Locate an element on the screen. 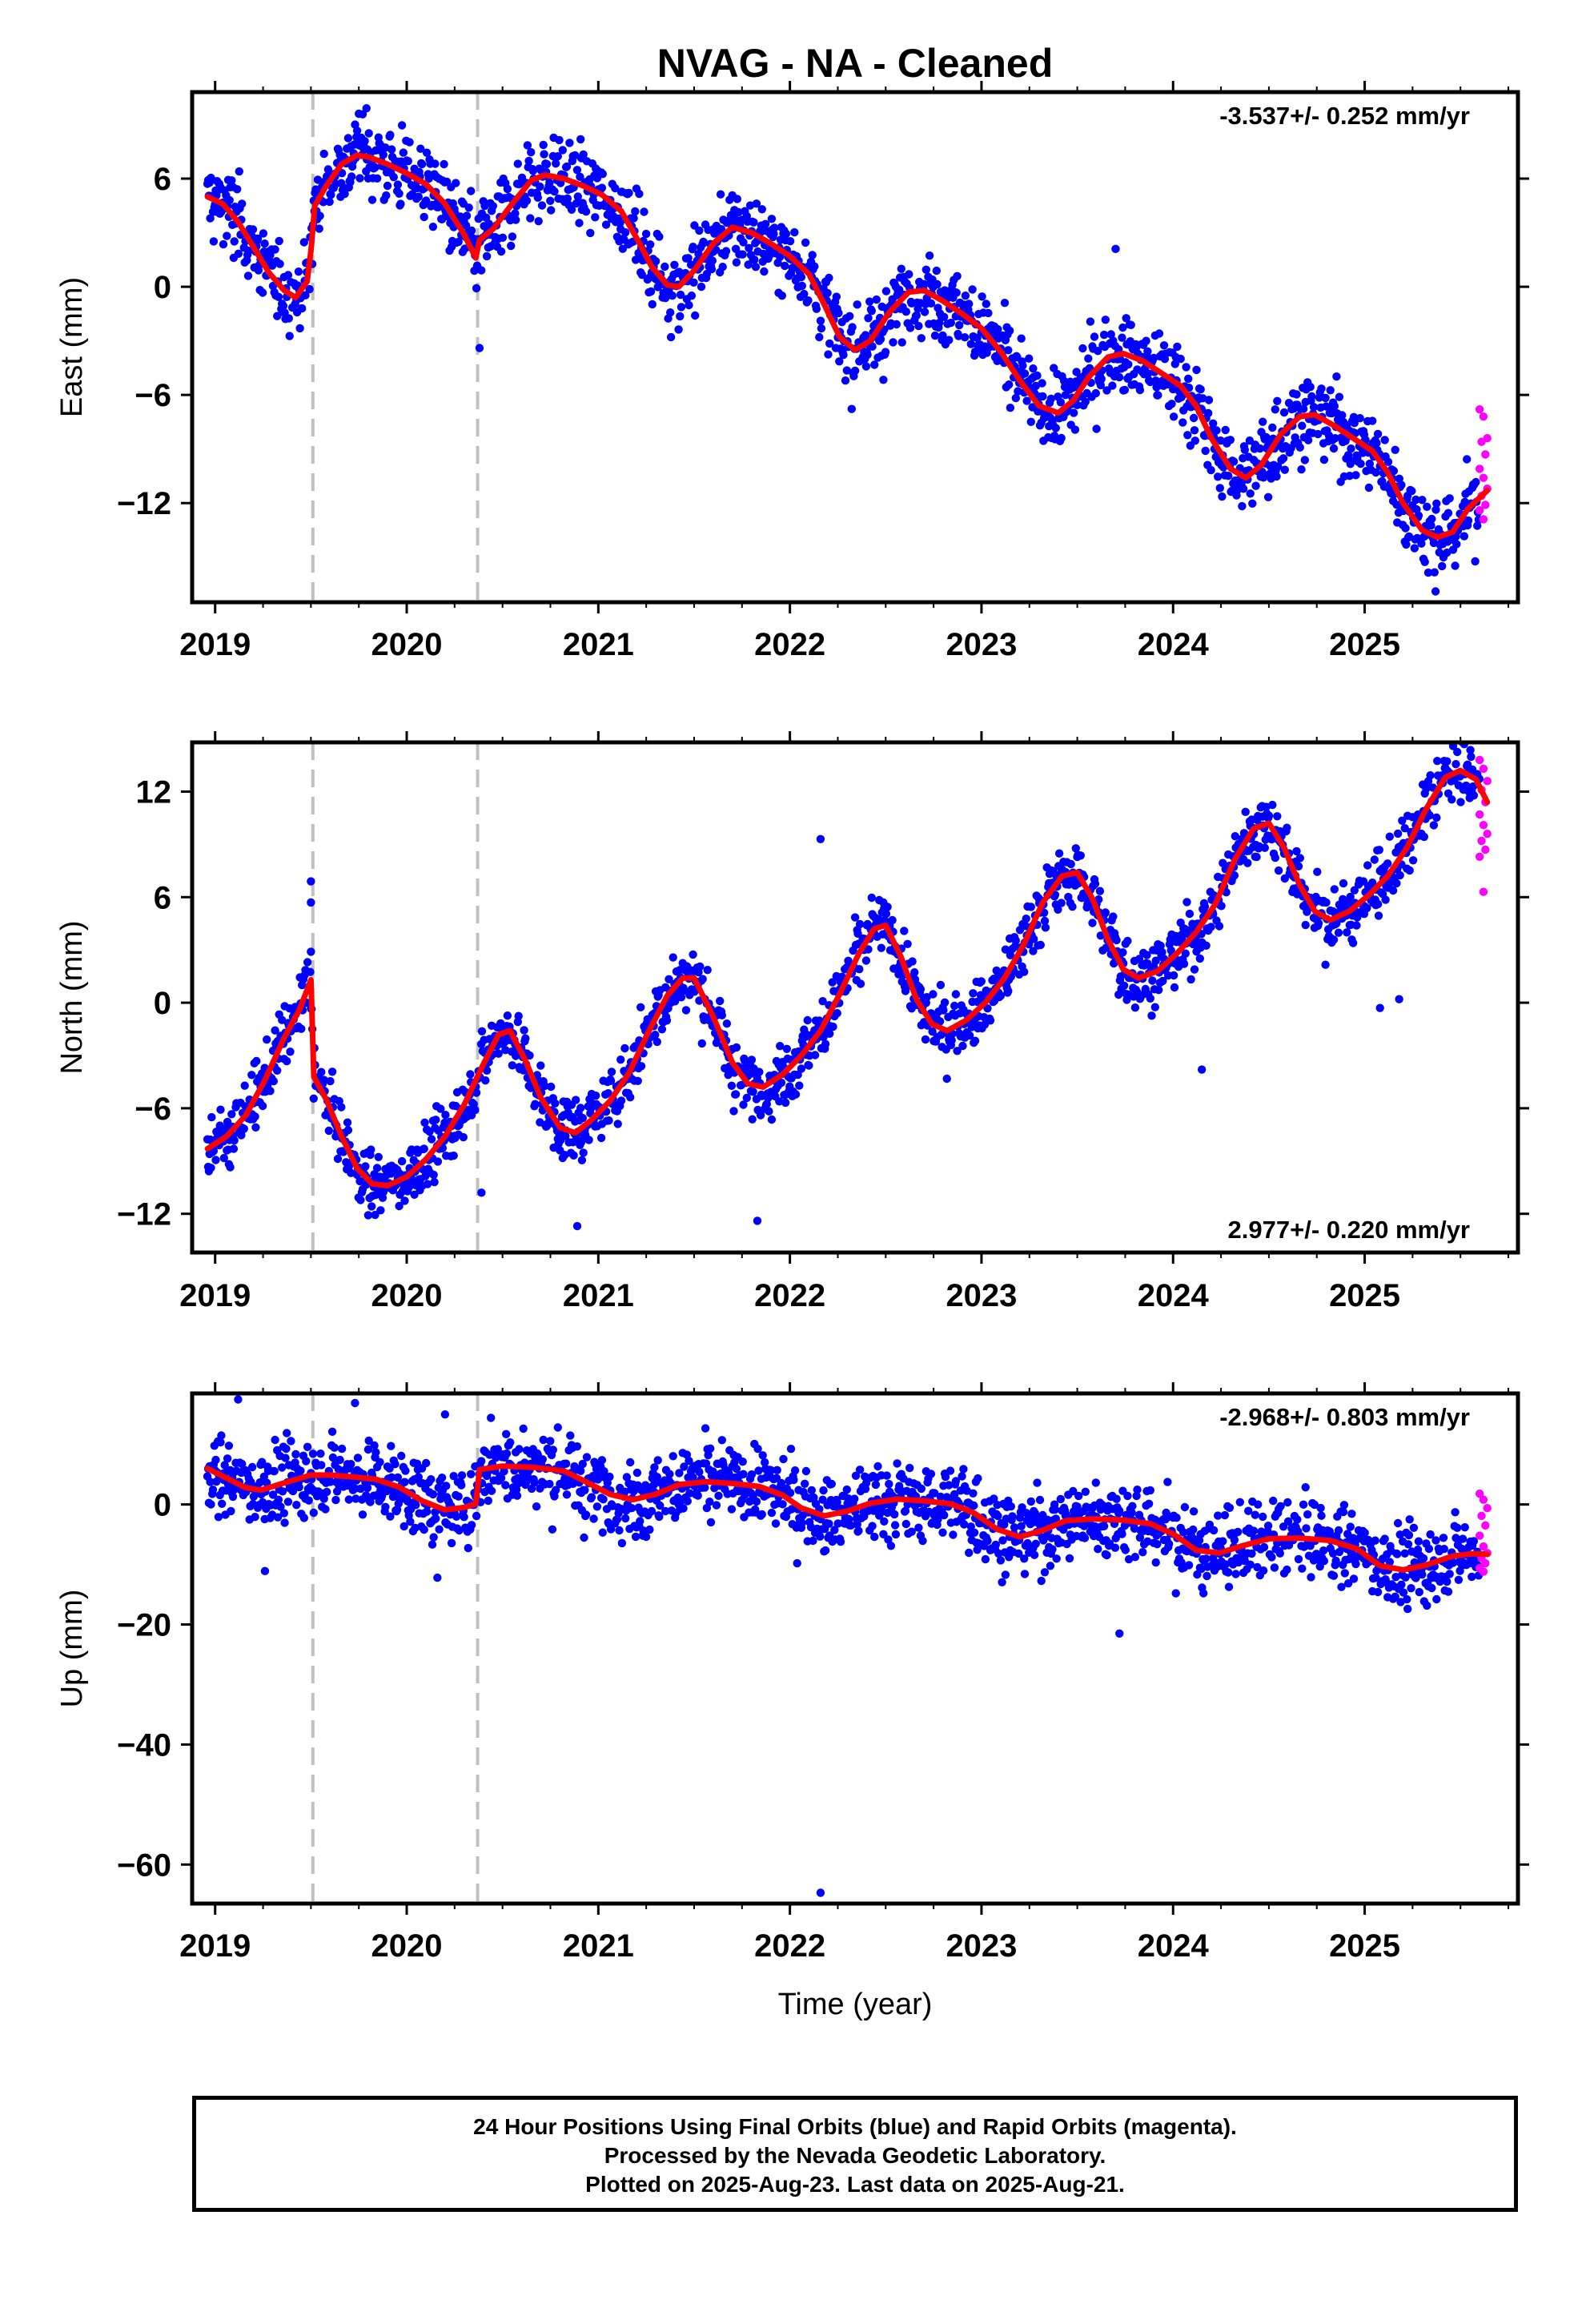 The width and height of the screenshot is (1582, 2324). x-tick-label-north-5: 2024 is located at coordinates (1174, 1295).